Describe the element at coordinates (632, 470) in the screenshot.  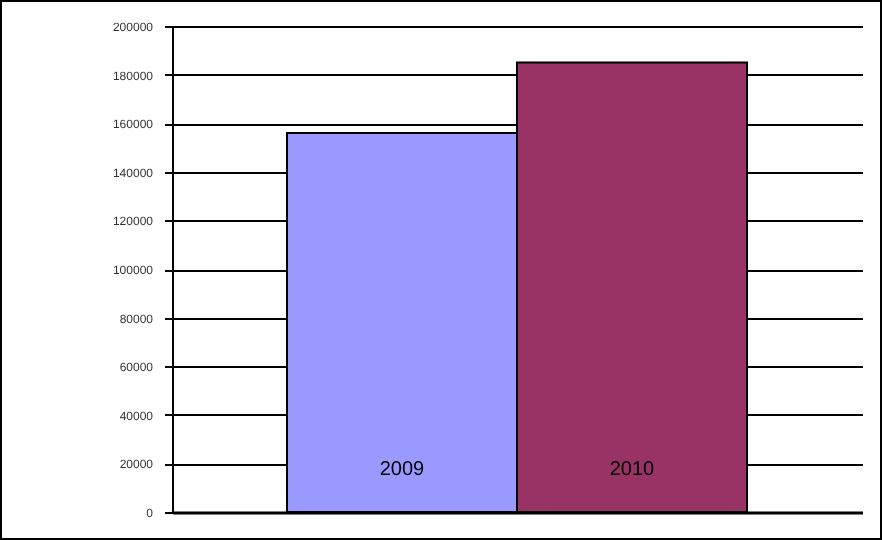
I see `x-tick-label: 2010` at that location.